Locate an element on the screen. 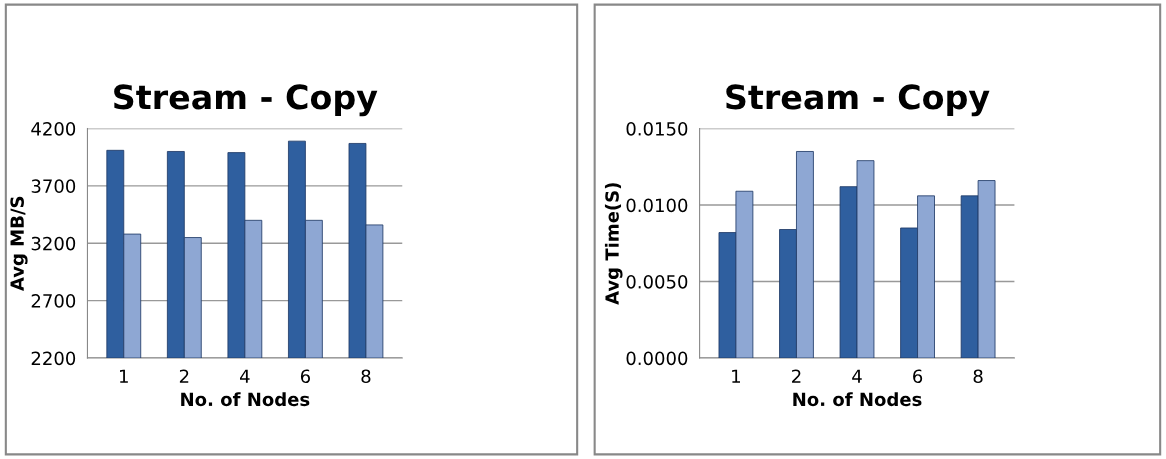 The height and width of the screenshot is (459, 1166). y-tick-label: 3200 is located at coordinates (53, 243).